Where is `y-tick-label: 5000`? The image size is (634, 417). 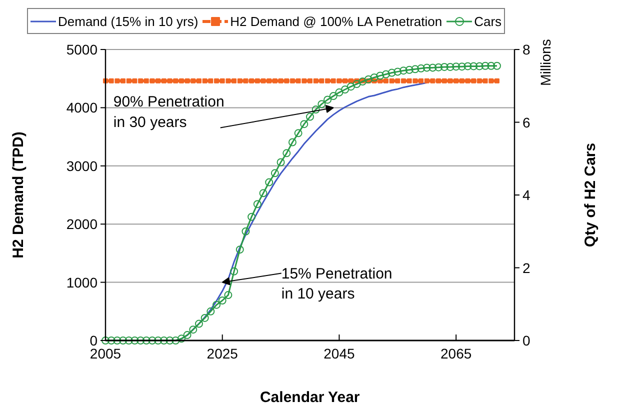 y-tick-label: 5000 is located at coordinates (82, 50).